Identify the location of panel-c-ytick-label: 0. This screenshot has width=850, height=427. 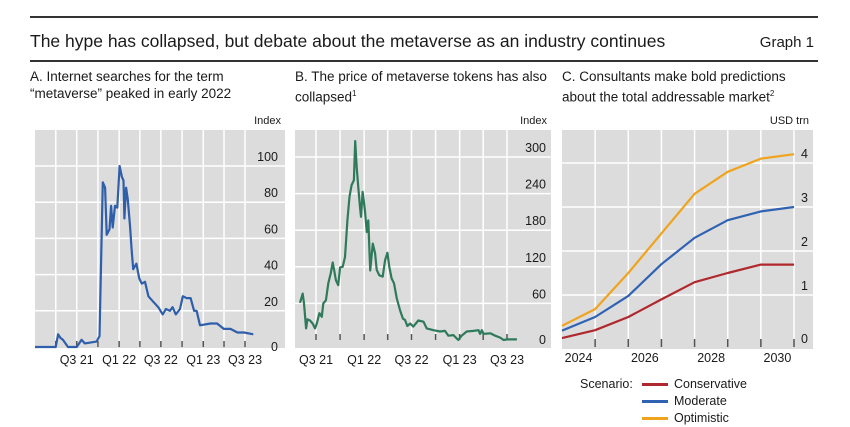
(804, 339).